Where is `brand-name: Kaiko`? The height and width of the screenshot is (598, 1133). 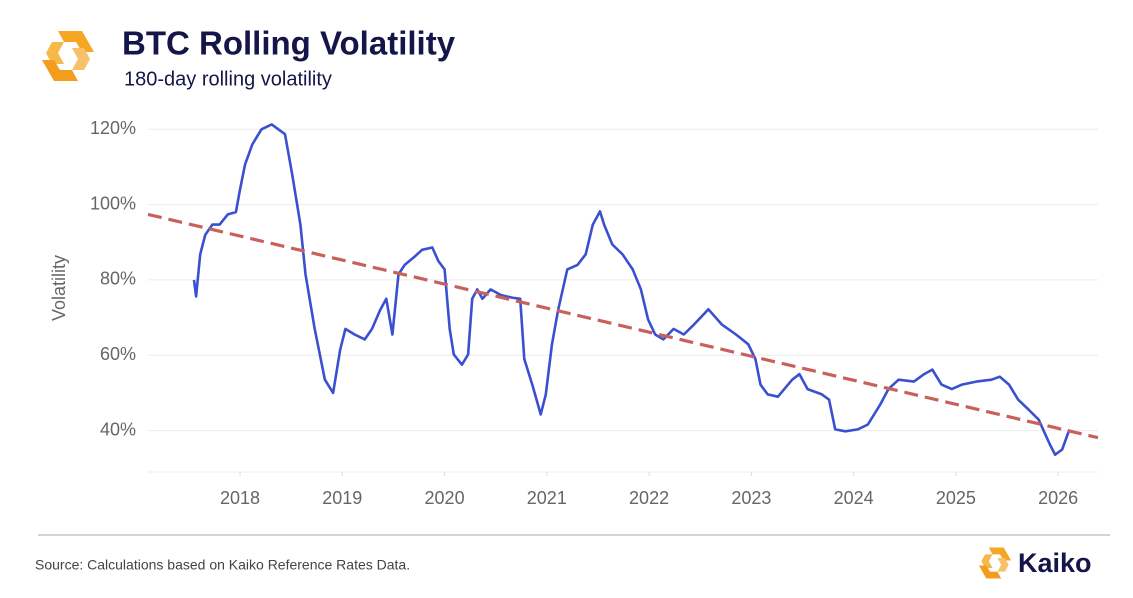
brand-name: Kaiko is located at coordinates (1055, 563).